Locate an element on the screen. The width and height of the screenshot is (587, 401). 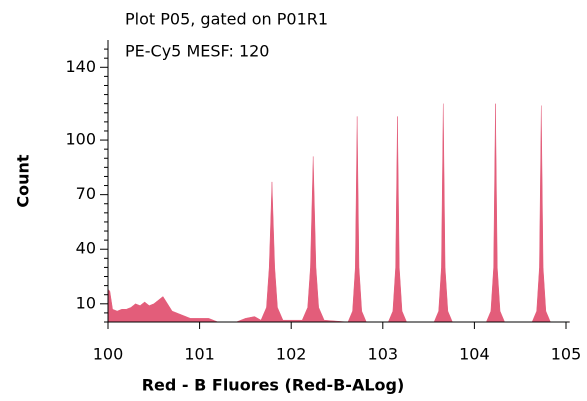
x-tick-label: 100 is located at coordinates (108, 354).